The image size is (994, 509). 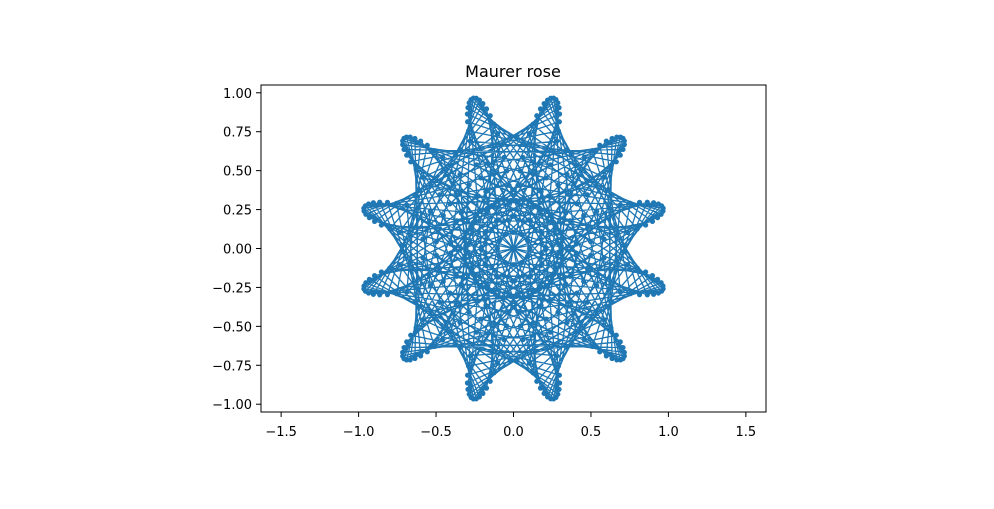 I want to click on x-tick-label: −1.0, so click(x=359, y=432).